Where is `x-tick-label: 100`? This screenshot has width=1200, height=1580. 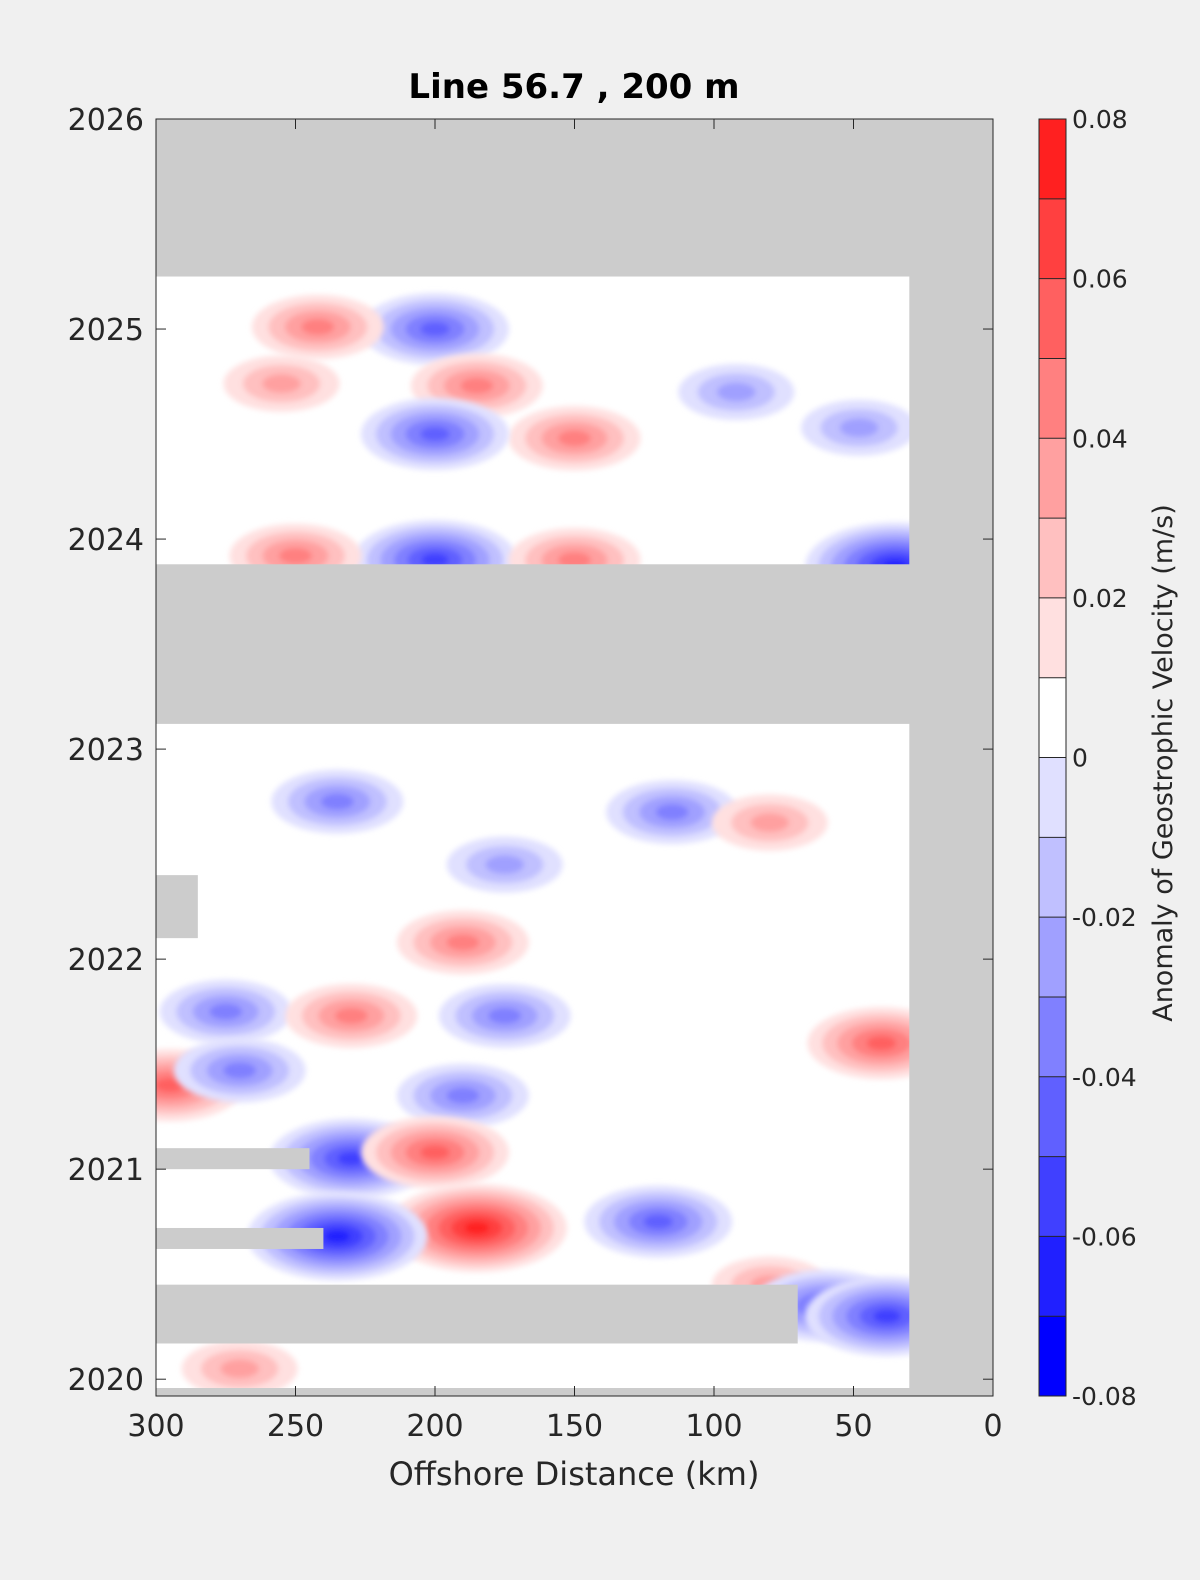 x-tick-label: 100 is located at coordinates (713, 1426).